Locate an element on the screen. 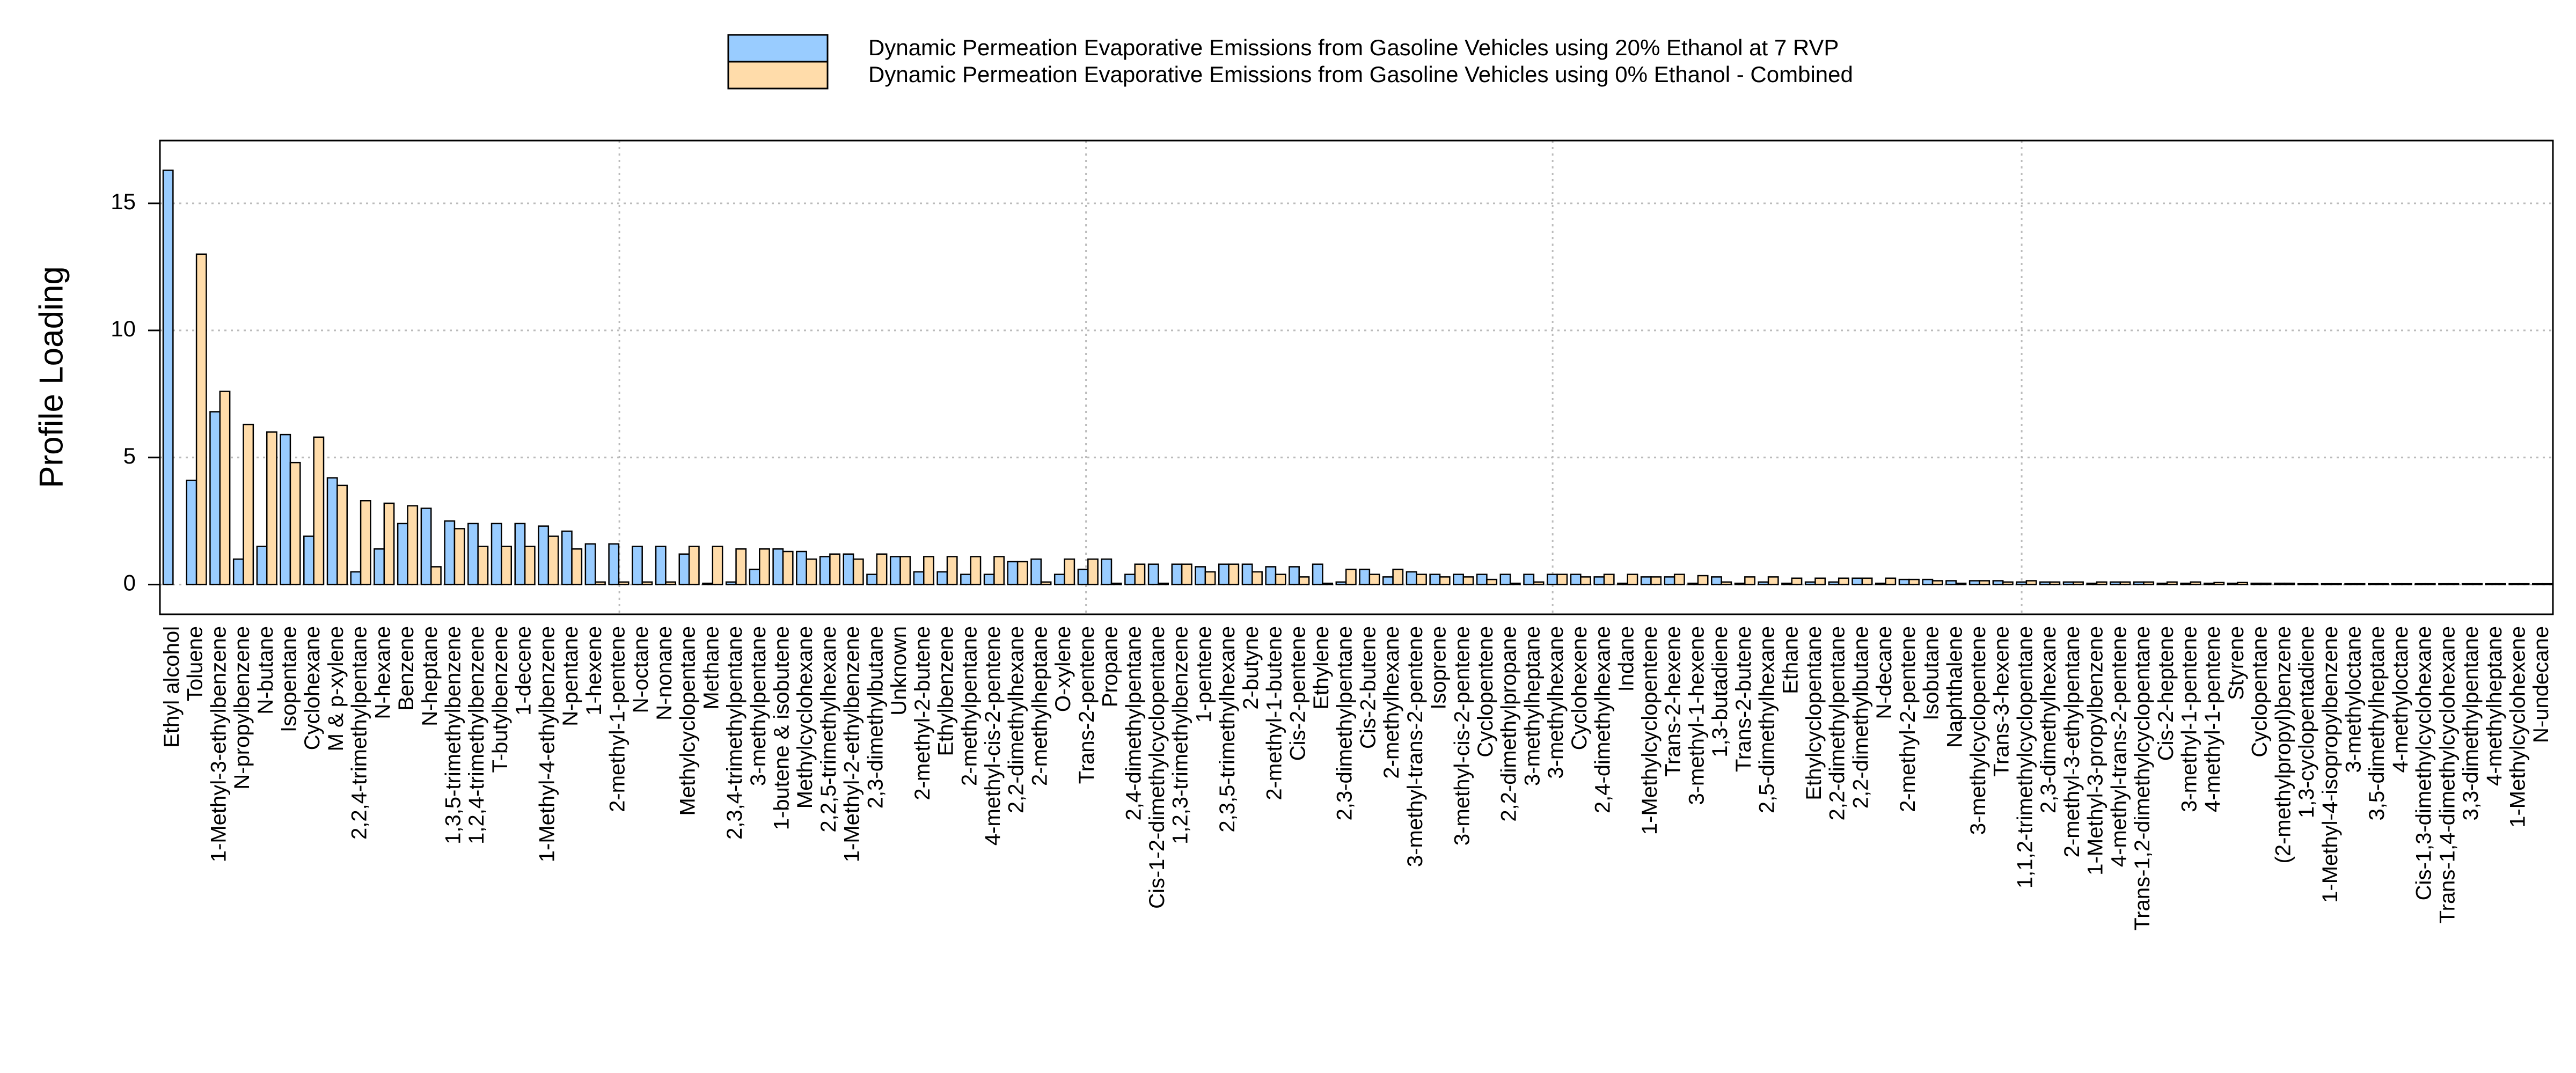  x-tick-label: Unknown is located at coordinates (899, 671).